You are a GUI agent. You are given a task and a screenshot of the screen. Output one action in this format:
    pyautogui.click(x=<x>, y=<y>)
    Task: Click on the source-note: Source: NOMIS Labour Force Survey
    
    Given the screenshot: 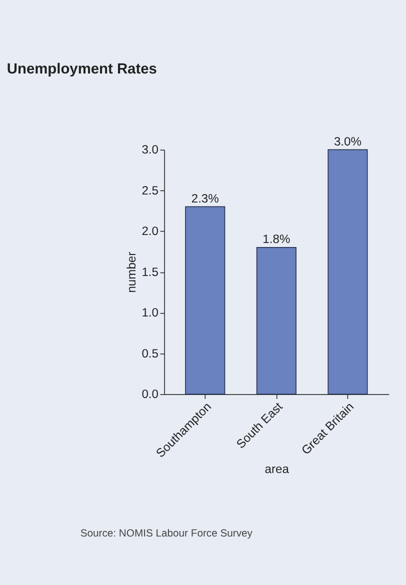 What is the action you would take?
    pyautogui.click(x=167, y=534)
    